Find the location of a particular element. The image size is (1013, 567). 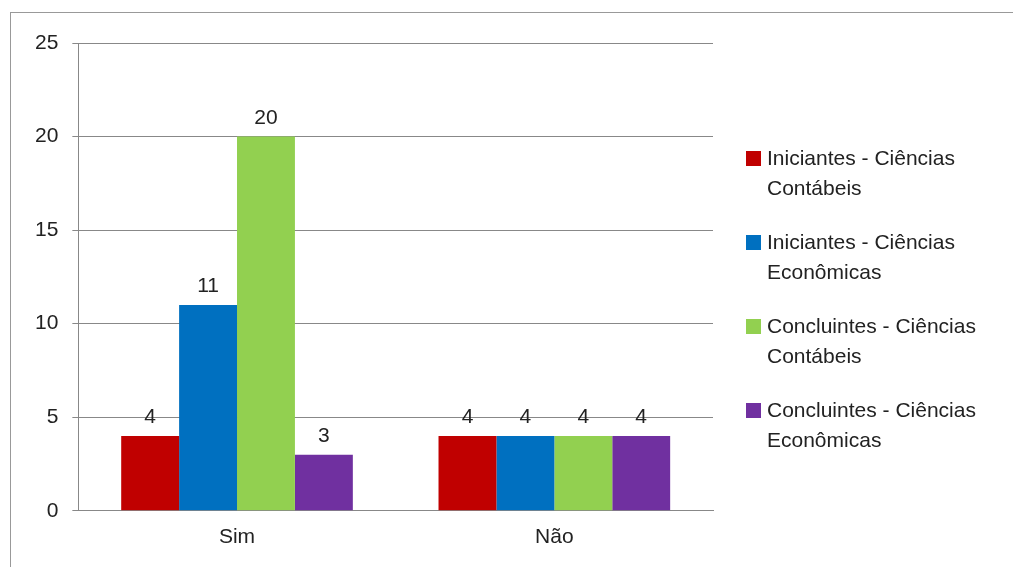

legend-label: Concluintes - Ciências Contábeis is located at coordinates (872, 341).